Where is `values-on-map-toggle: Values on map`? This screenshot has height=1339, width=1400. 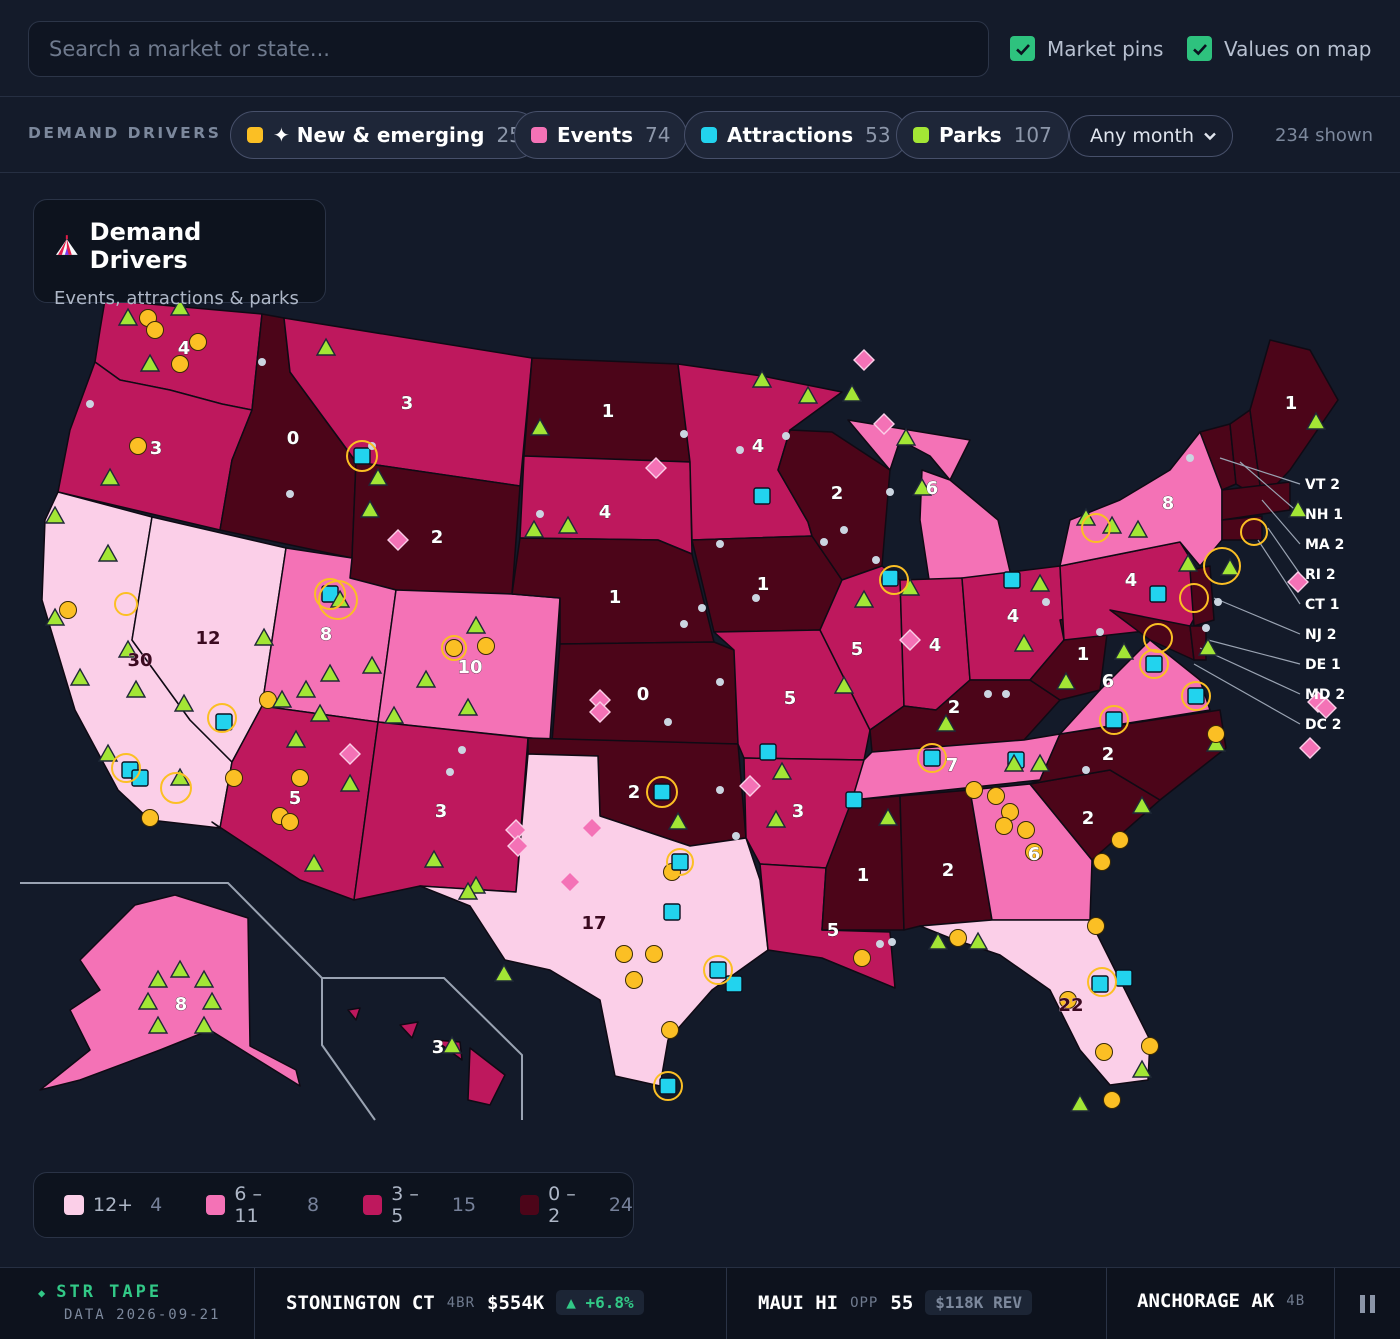
values-on-map-toggle: Values on map is located at coordinates (1279, 48).